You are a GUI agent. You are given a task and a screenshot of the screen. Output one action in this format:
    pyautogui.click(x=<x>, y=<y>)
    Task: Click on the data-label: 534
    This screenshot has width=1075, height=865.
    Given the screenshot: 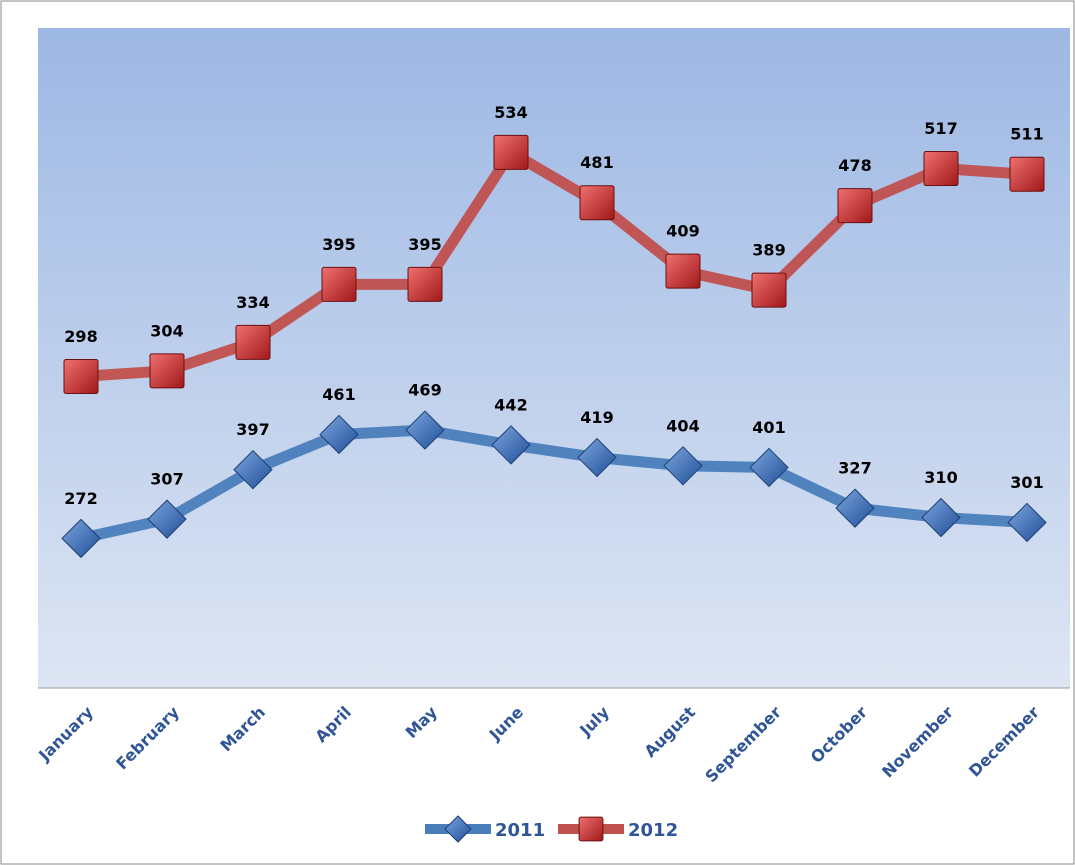 What is the action you would take?
    pyautogui.click(x=510, y=112)
    